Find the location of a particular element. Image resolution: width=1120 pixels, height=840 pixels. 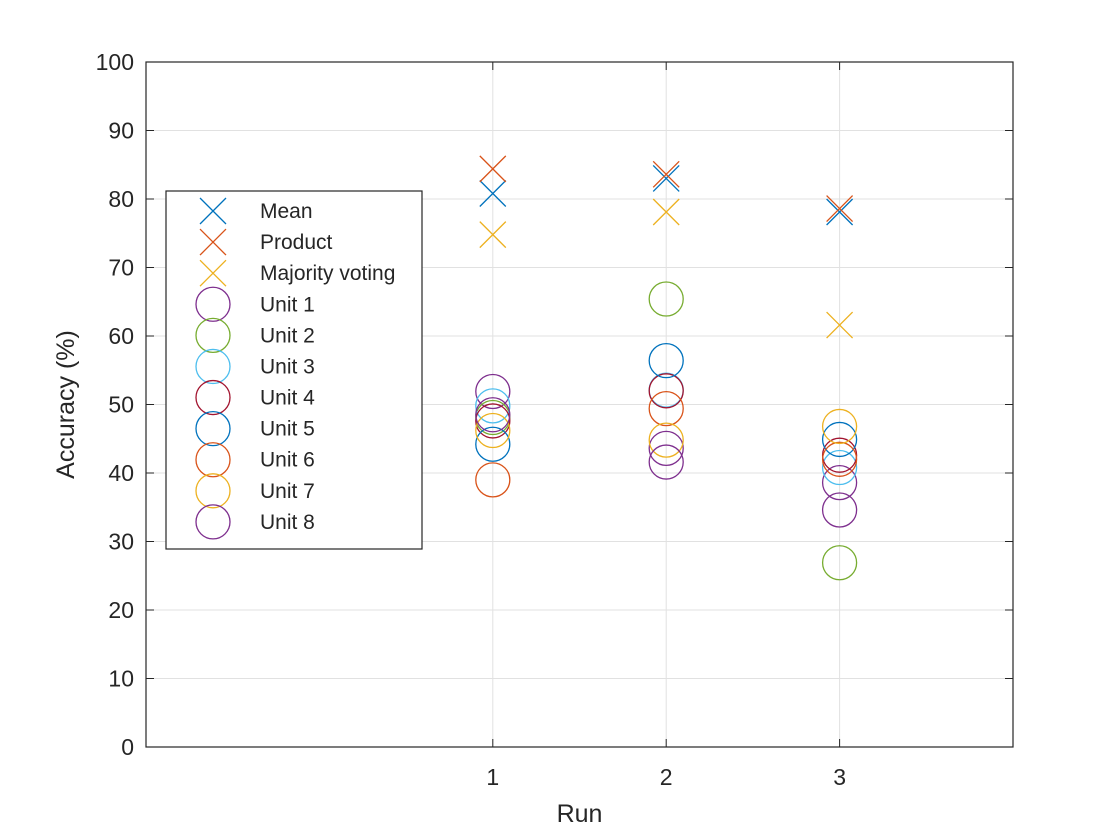

legend-label: Majority voting is located at coordinates (327, 273).